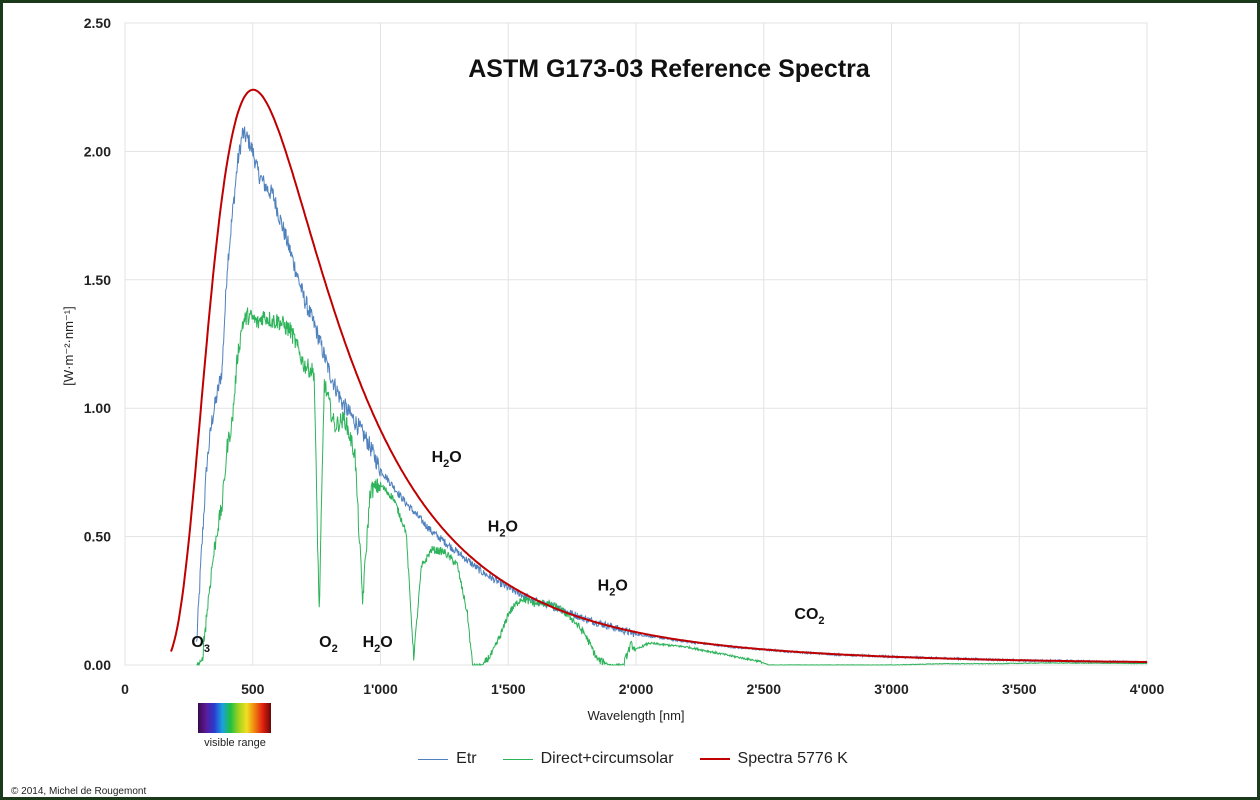 This screenshot has width=1260, height=800. Describe the element at coordinates (328, 644) in the screenshot. I see `absorption-label: O2` at that location.